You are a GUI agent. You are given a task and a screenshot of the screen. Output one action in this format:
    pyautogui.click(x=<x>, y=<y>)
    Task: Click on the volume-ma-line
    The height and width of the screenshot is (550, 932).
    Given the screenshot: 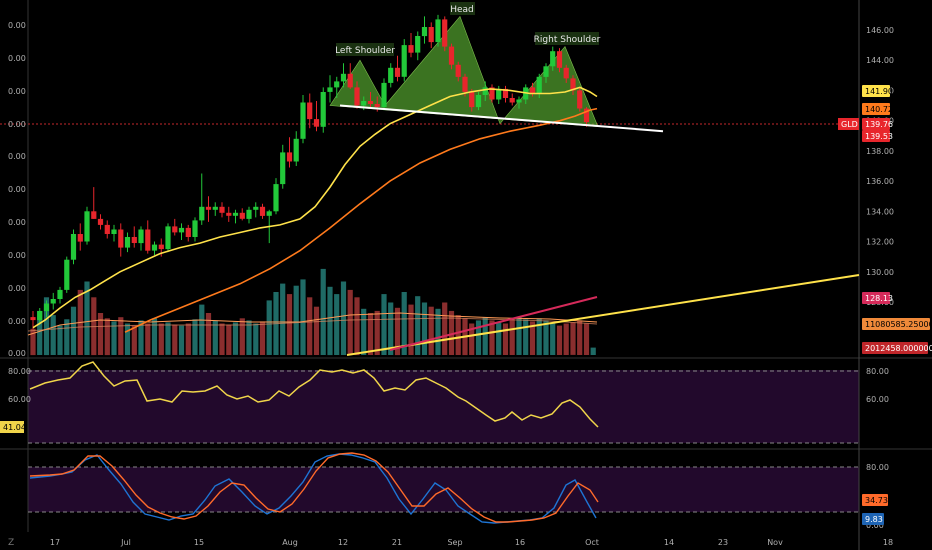 What is the action you would take?
    pyautogui.click(x=312, y=324)
    